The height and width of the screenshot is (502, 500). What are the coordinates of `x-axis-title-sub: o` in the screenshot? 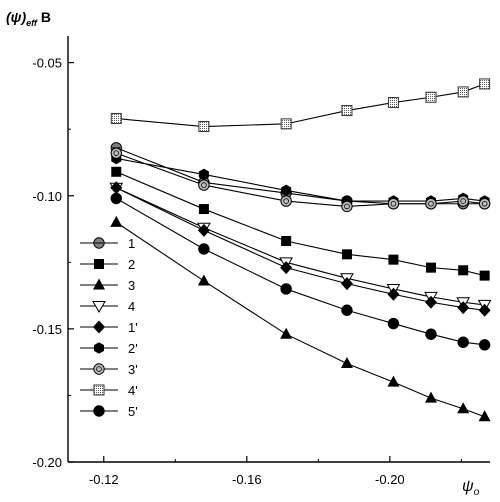 It's located at (477, 492).